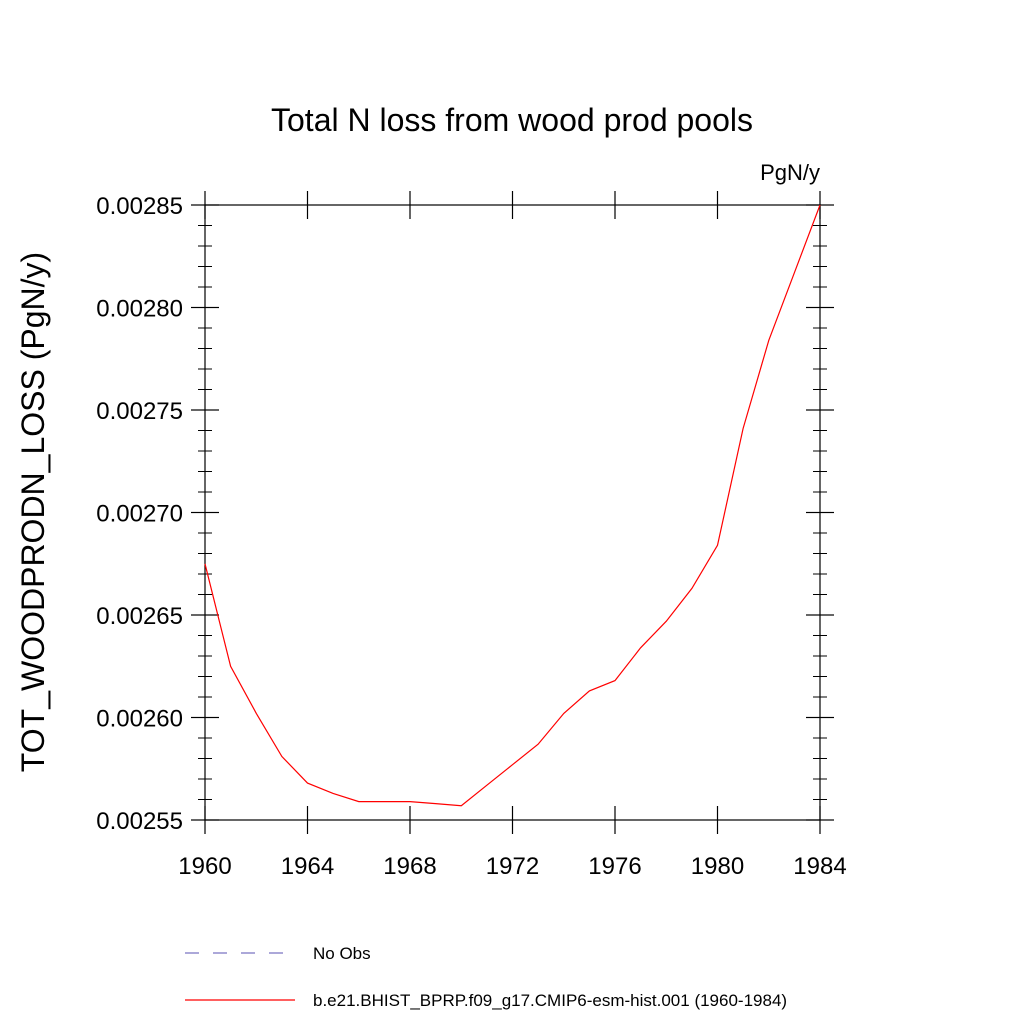 This screenshot has width=1024, height=1024. What do you see at coordinates (342, 953) in the screenshot?
I see `legend-entry: No Obs` at bounding box center [342, 953].